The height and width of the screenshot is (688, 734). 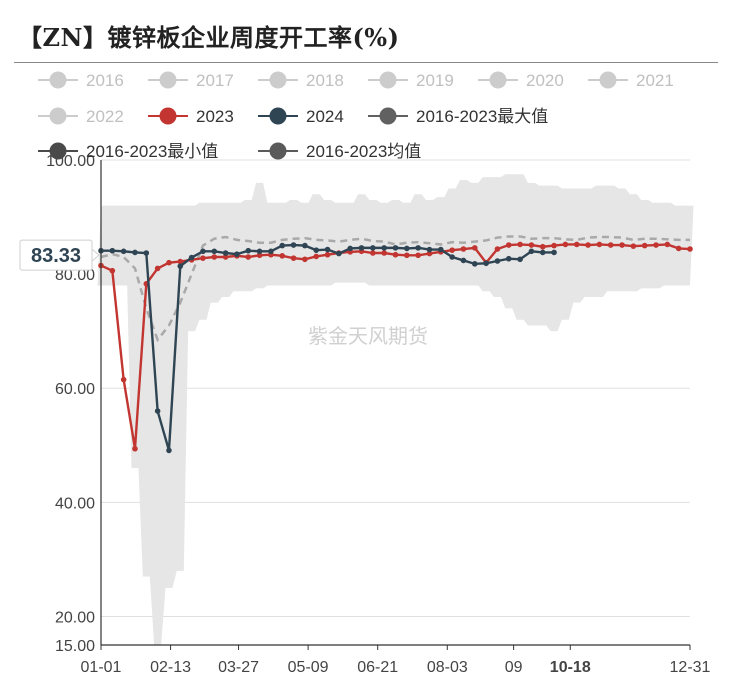 What do you see at coordinates (514, 667) in the screenshot?
I see `x-tick-label: 09` at bounding box center [514, 667].